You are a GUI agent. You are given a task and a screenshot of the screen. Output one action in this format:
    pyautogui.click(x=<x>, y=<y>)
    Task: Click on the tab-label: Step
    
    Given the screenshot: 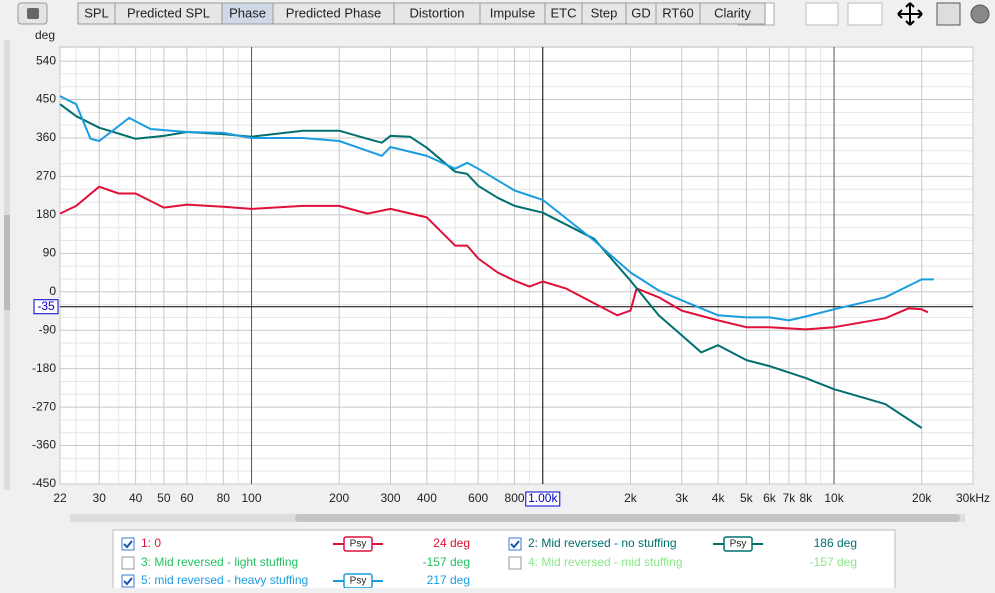 What is the action you would take?
    pyautogui.click(x=604, y=12)
    